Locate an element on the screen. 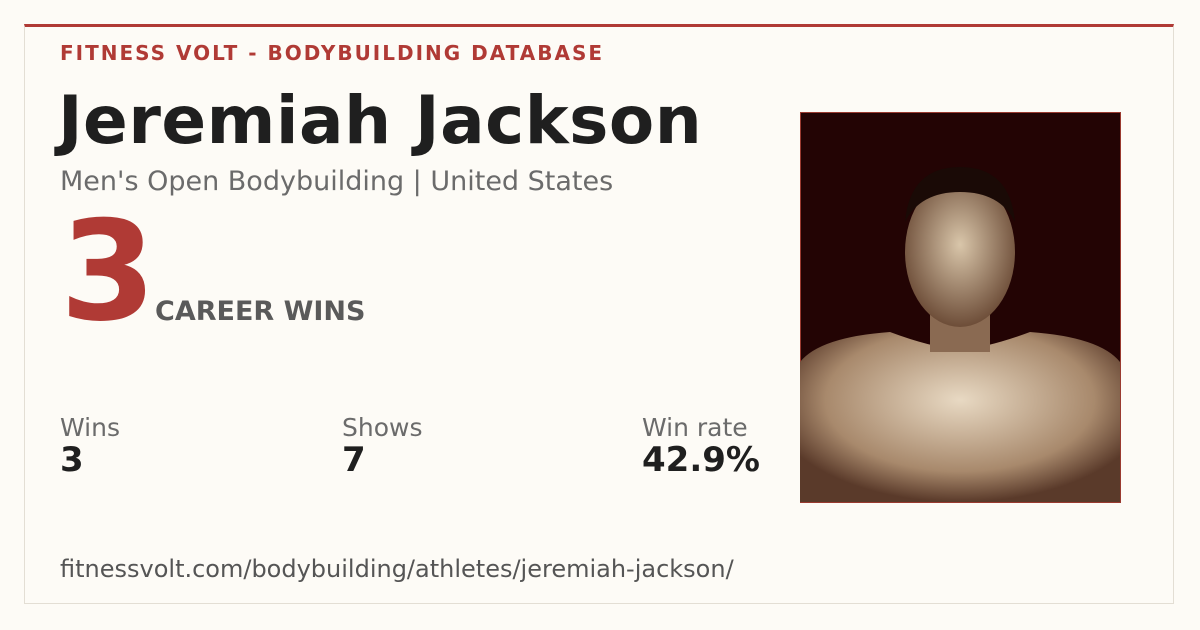 The height and width of the screenshot is (630, 1200). stat-label: Wins is located at coordinates (90, 427).